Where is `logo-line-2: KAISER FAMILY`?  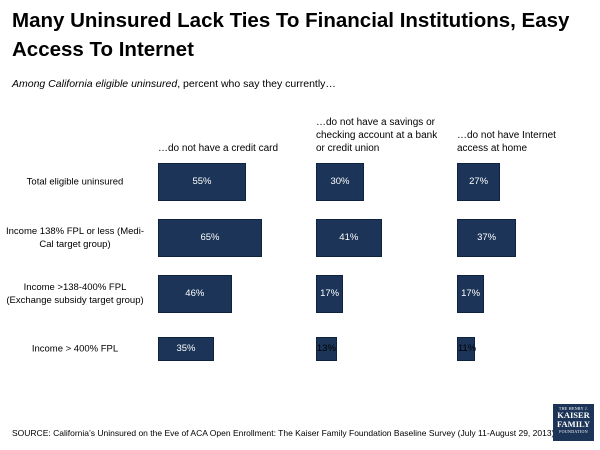 logo-line-2: KAISER FAMILY is located at coordinates (573, 419).